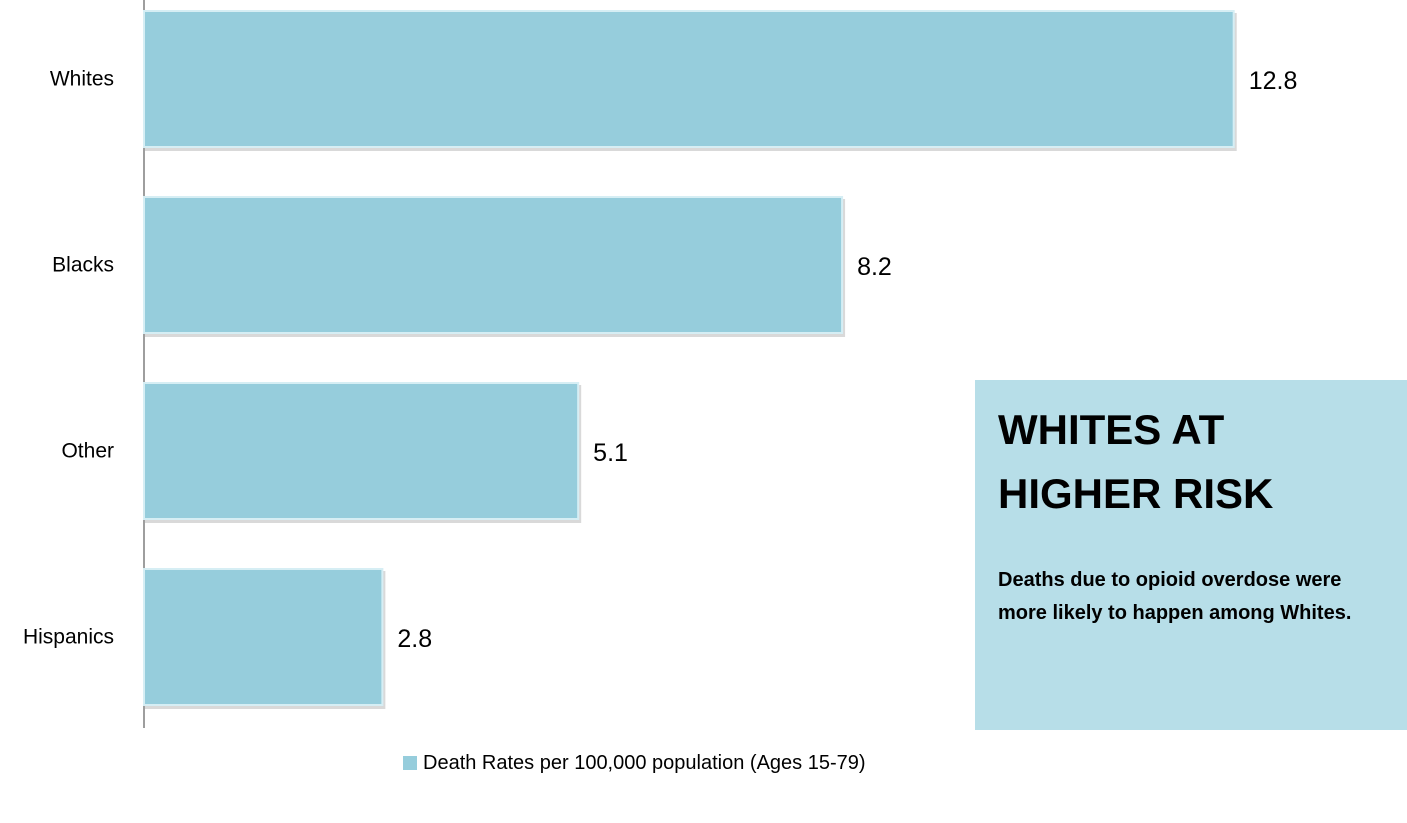 Image resolution: width=1407 pixels, height=823 pixels. What do you see at coordinates (410, 763) in the screenshot?
I see `legend-swatch` at bounding box center [410, 763].